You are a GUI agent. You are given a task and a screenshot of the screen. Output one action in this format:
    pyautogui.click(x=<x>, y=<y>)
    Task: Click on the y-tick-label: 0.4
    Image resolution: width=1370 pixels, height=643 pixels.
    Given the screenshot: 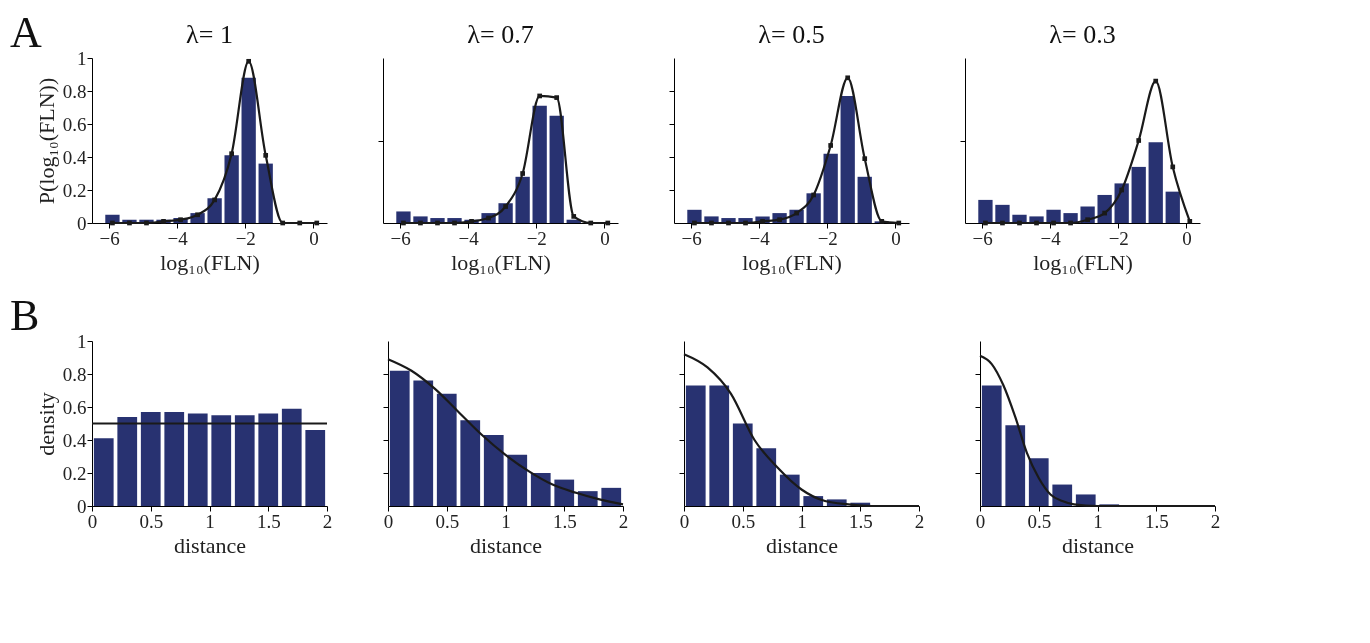 What is the action you would take?
    pyautogui.click(x=74, y=157)
    